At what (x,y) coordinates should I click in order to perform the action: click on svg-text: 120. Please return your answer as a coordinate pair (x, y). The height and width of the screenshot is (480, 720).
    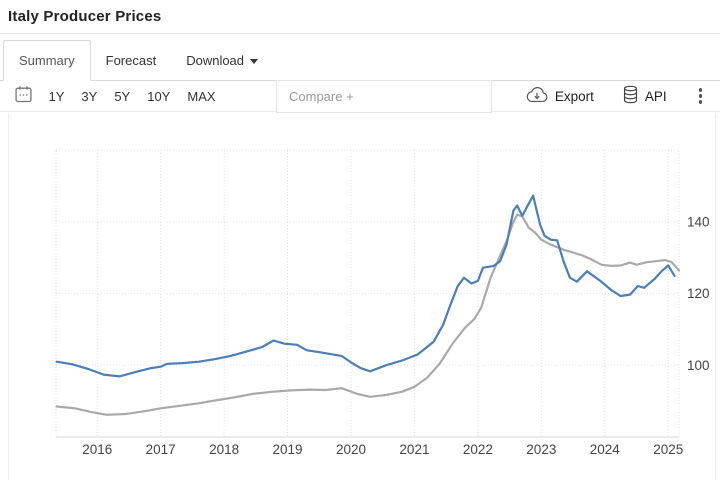
    Looking at the image, I should click on (698, 293).